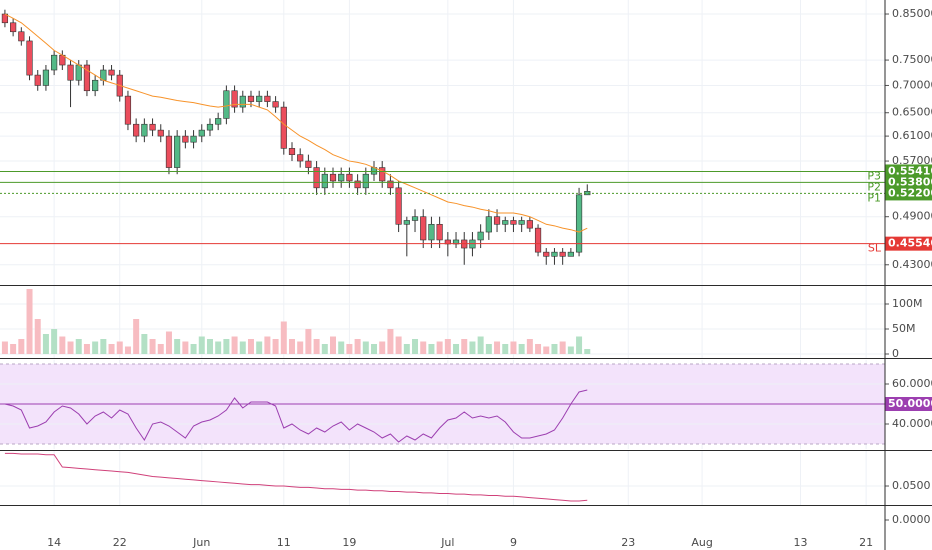 This screenshot has height=550, width=932. Describe the element at coordinates (874, 197) in the screenshot. I see `level-name: P1` at that location.